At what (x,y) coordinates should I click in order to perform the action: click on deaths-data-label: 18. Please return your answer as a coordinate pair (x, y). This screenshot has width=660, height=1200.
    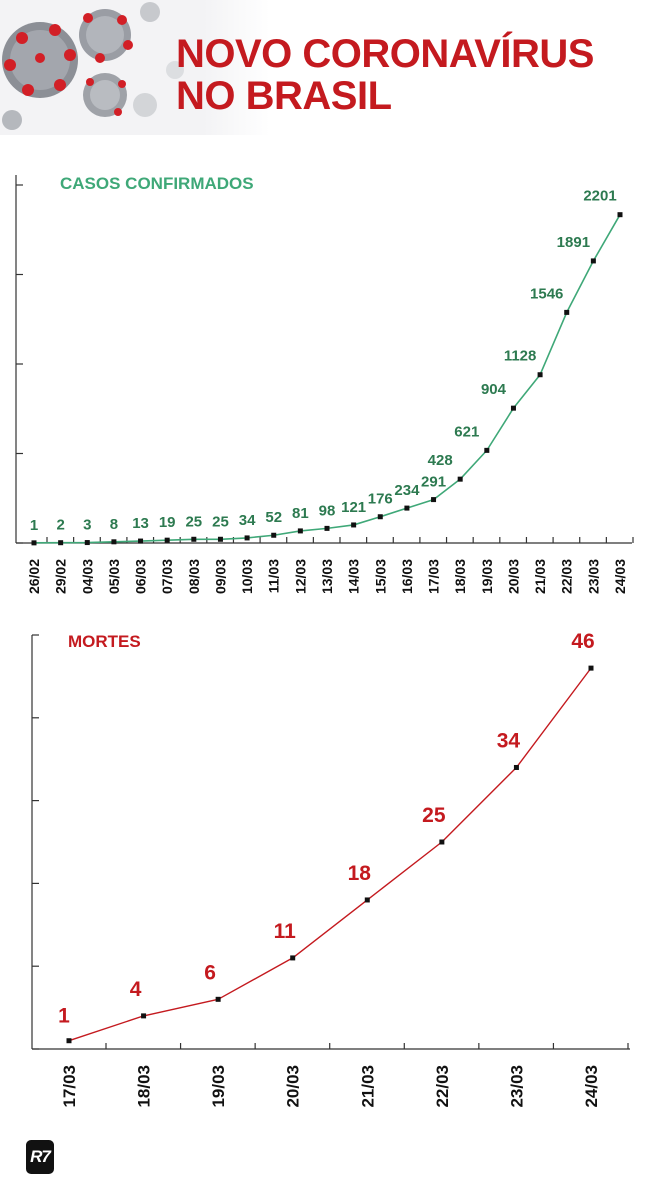
    Looking at the image, I should click on (360, 873).